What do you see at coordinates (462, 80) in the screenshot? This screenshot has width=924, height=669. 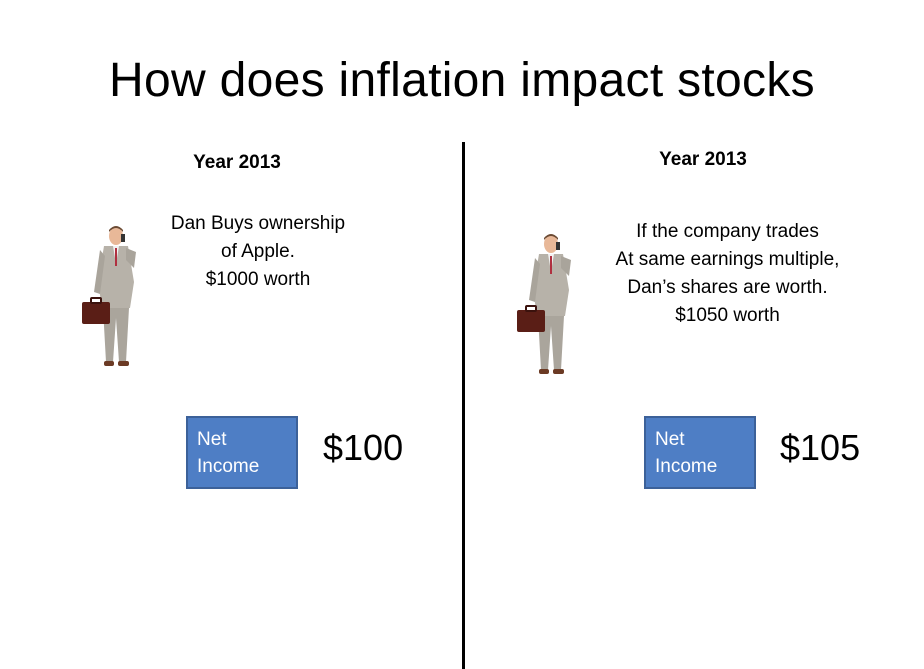 I see `slide-title: How does inflation impact stocks` at bounding box center [462, 80].